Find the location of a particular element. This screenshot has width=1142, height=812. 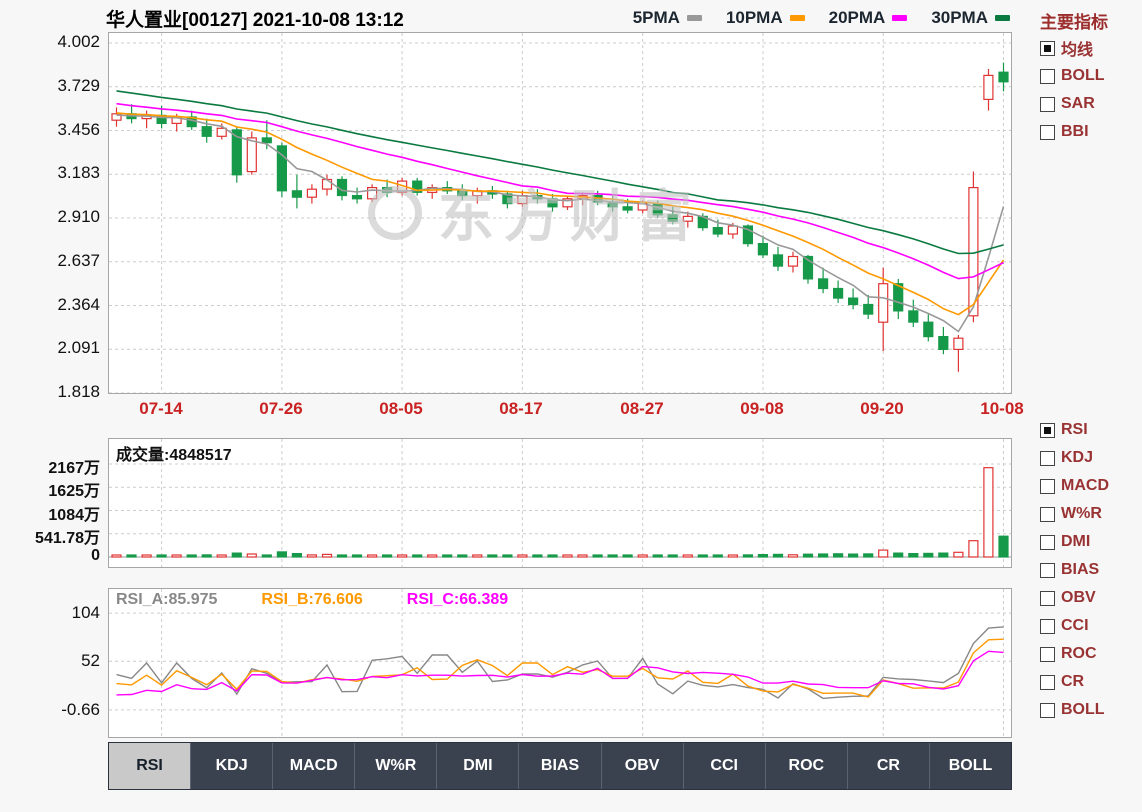

indicator-option-dmi: DMI is located at coordinates (1090, 542).